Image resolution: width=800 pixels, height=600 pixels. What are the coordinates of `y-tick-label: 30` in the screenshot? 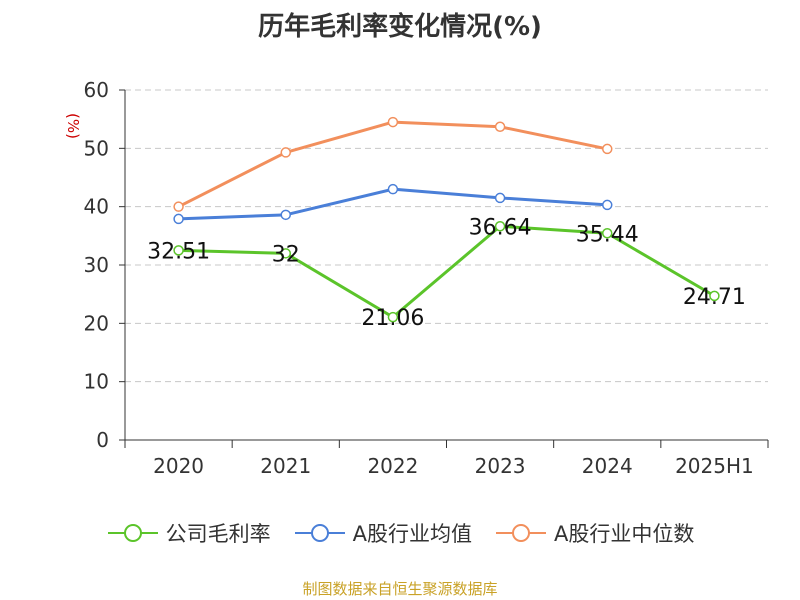 It's located at (96, 265).